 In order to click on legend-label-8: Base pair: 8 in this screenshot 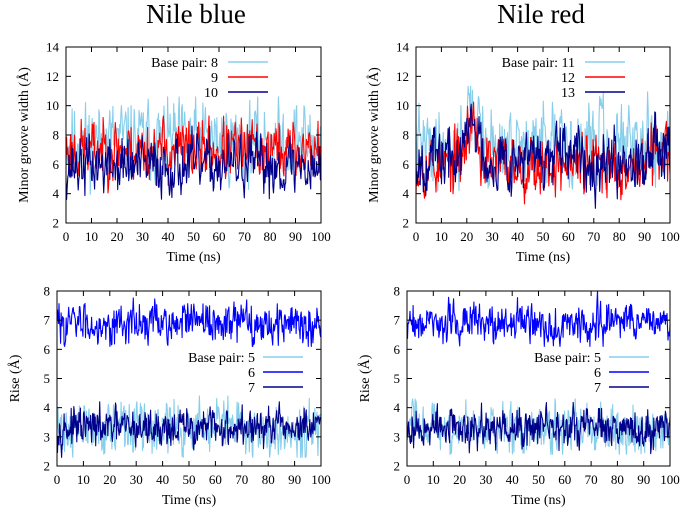, I will do `click(184, 63)`.